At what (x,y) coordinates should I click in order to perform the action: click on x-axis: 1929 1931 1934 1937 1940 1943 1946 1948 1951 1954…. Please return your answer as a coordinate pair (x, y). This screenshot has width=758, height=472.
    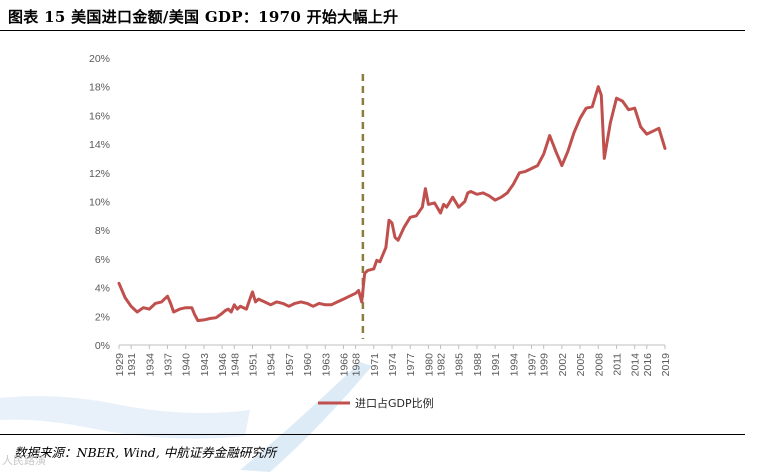
    Looking at the image, I should click on (393, 360).